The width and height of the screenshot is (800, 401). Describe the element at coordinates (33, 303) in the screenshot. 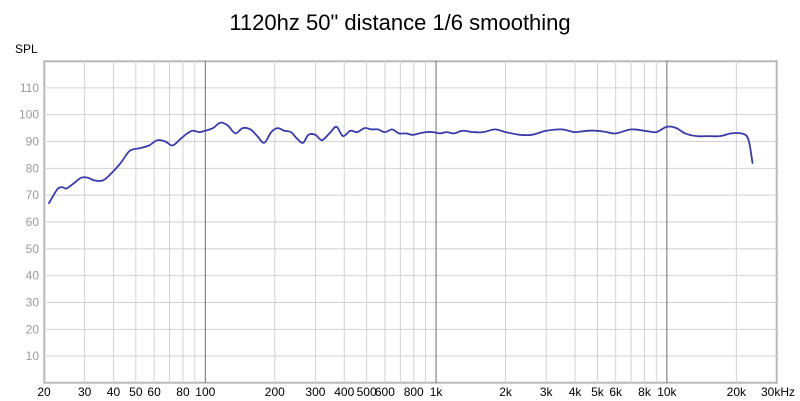

I see `y-tick-label: 30` at that location.